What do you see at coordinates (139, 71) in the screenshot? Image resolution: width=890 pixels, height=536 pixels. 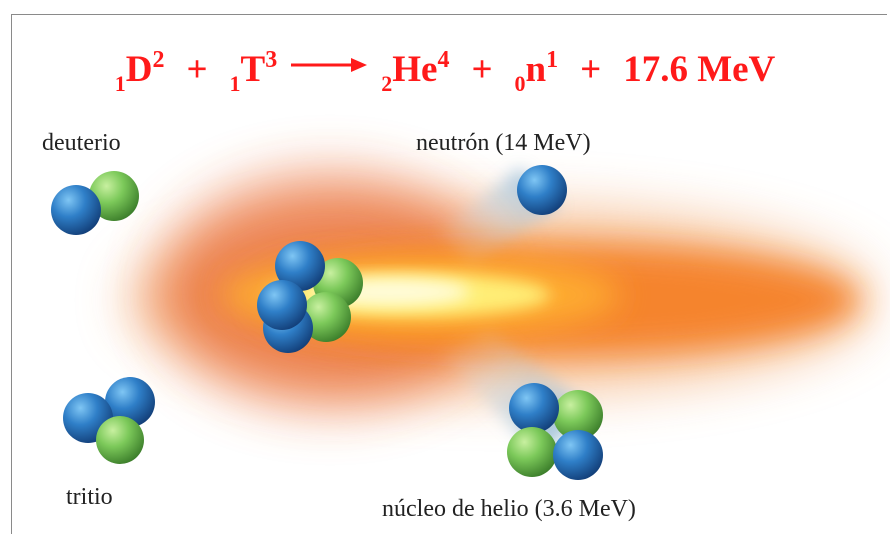 I see `deuterium-symbol: 1D2` at bounding box center [139, 71].